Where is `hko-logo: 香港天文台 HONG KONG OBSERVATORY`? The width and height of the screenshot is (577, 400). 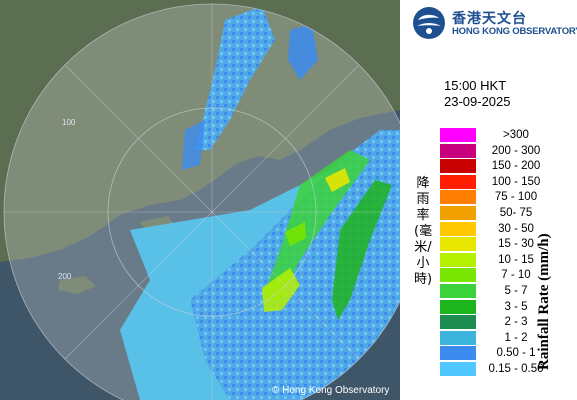 hko-logo: 香港天文台 HONG KONG OBSERVATORY is located at coordinates (494, 23).